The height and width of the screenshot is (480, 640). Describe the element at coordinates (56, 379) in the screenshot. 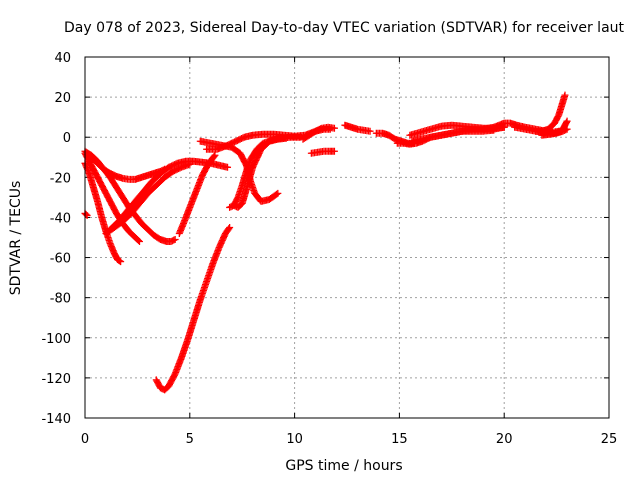

I see `y-tick-label: -120` at that location.